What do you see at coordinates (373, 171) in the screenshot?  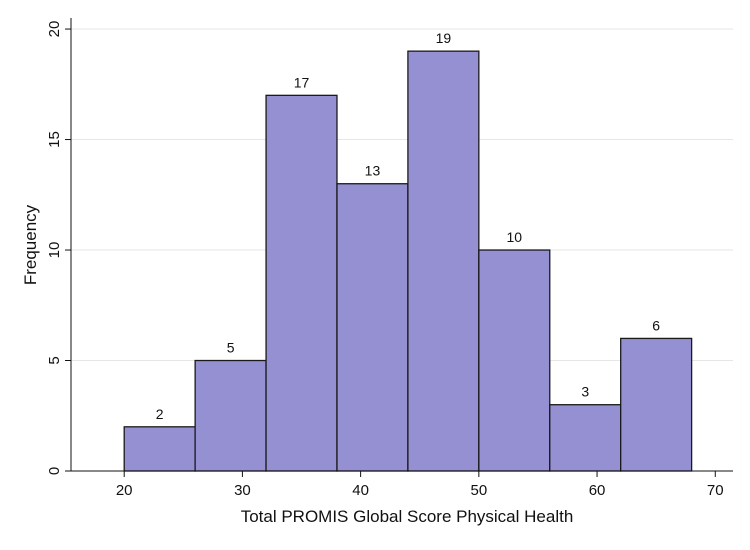 I see `bar-value-label-3: 13` at bounding box center [373, 171].